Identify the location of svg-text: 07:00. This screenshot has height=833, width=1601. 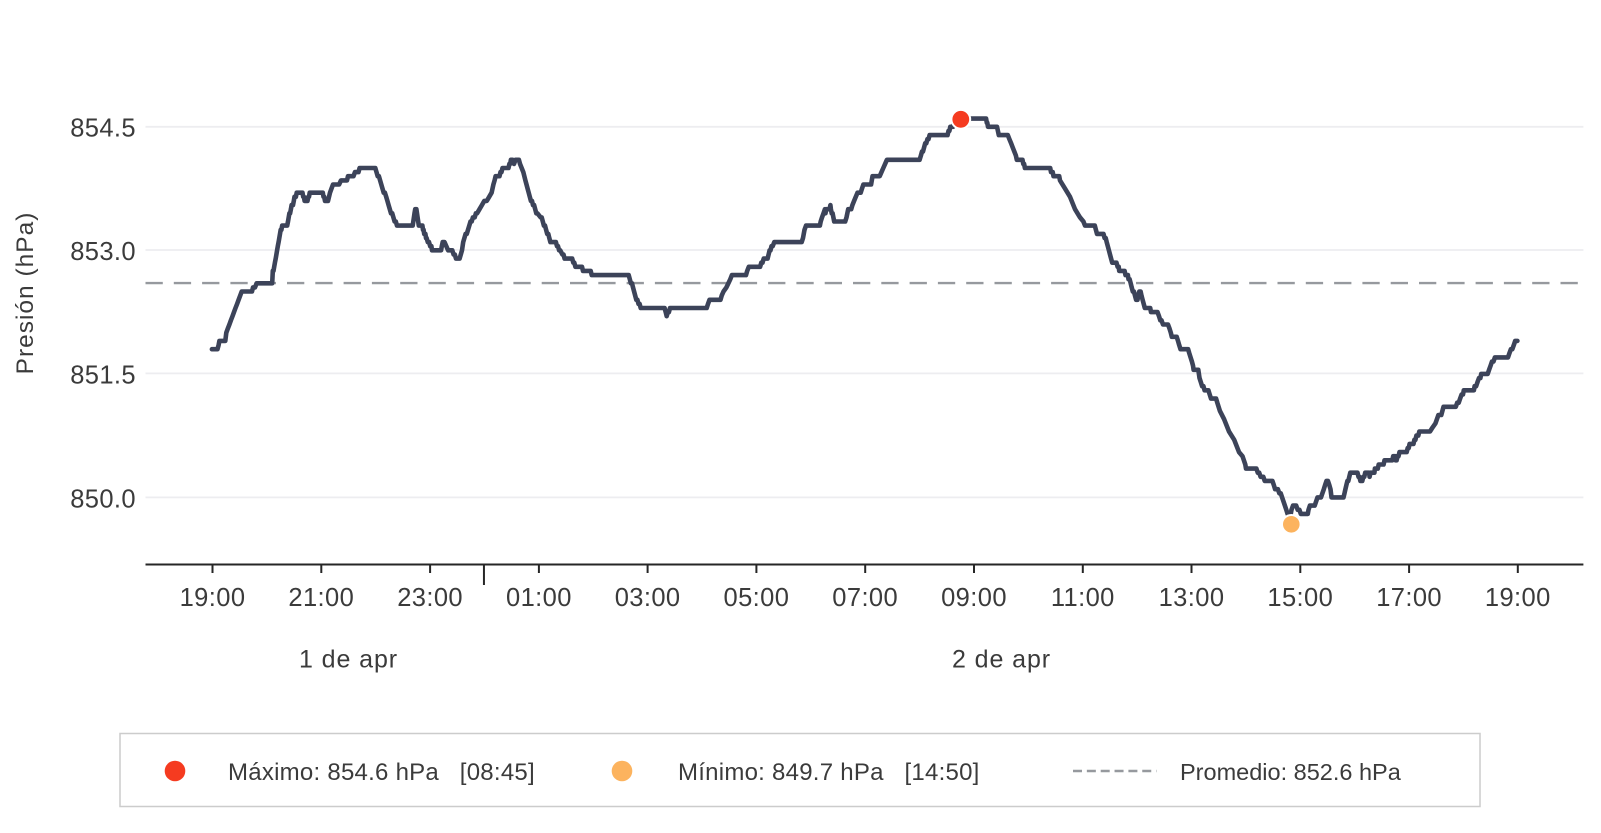
(865, 598).